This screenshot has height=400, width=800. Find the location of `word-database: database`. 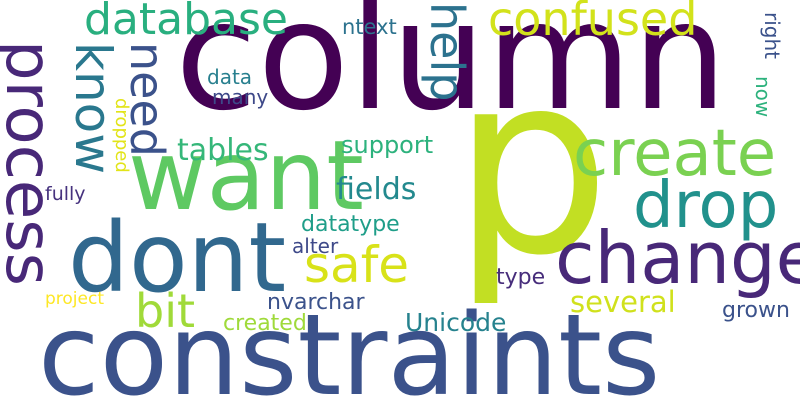

word-database: database is located at coordinates (186, 22).